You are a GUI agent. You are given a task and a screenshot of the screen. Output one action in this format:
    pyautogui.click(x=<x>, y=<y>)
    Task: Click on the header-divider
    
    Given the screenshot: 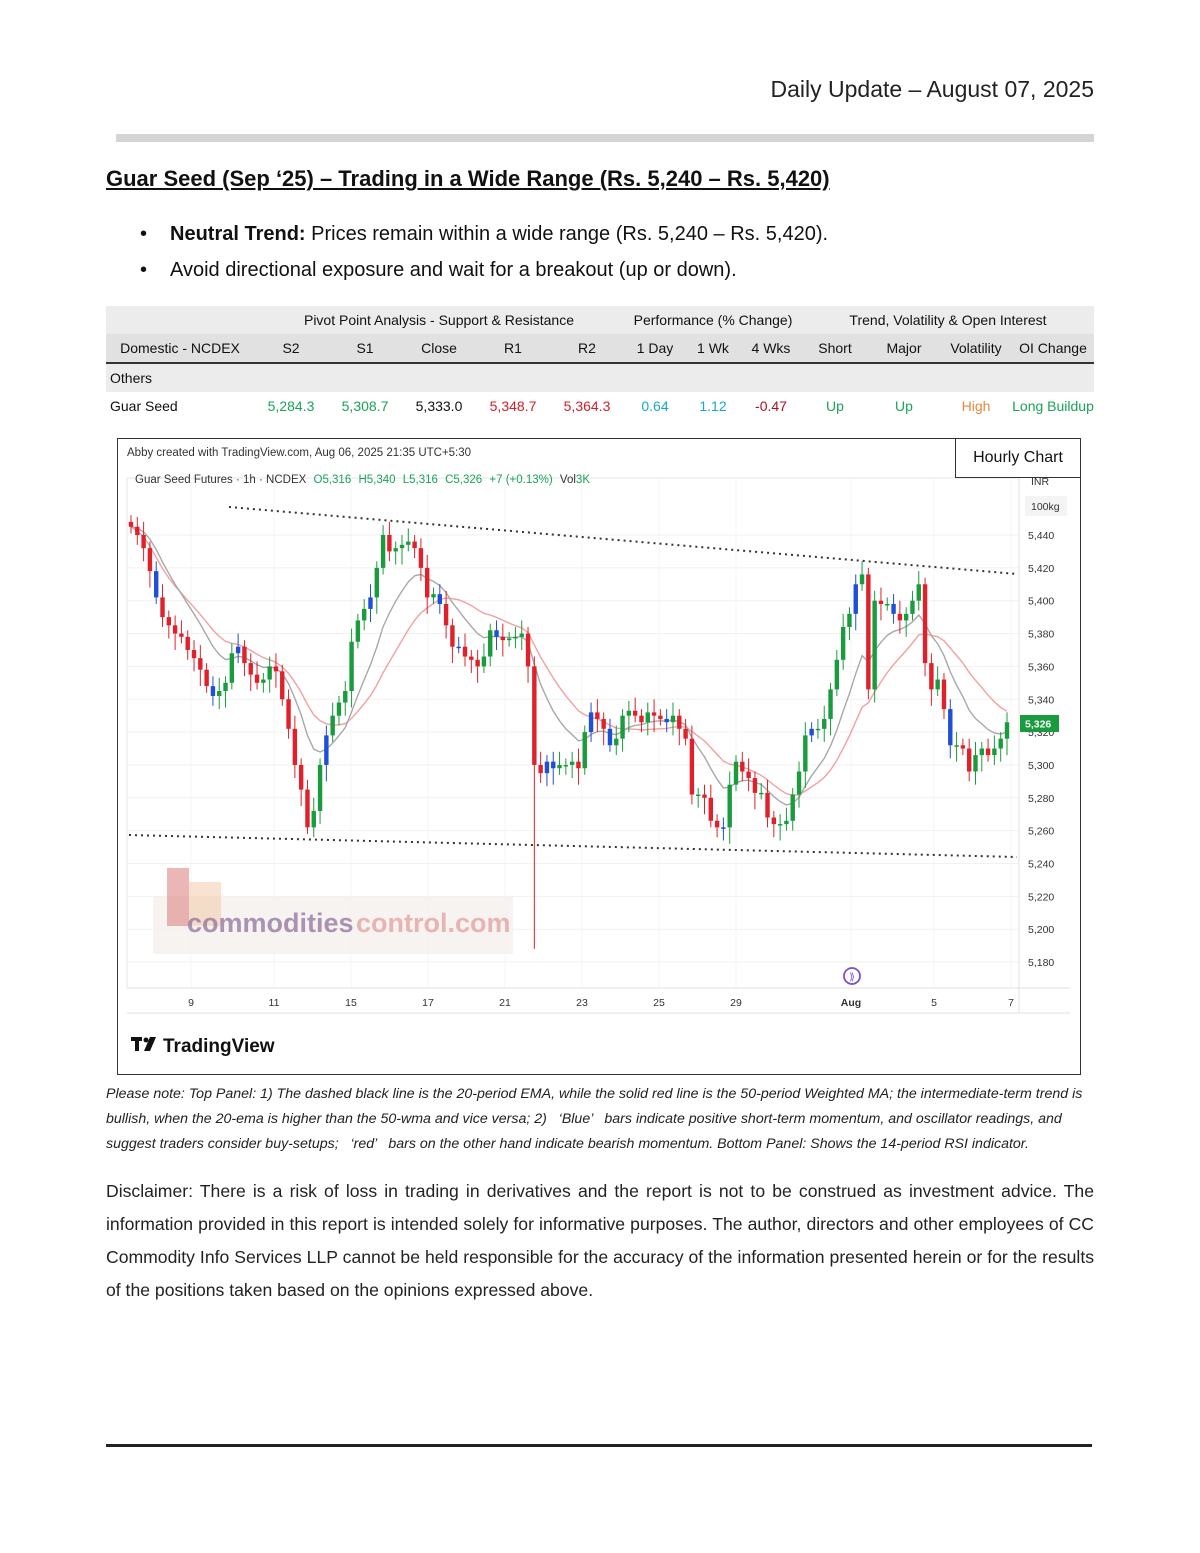 What is the action you would take?
    pyautogui.click(x=605, y=138)
    